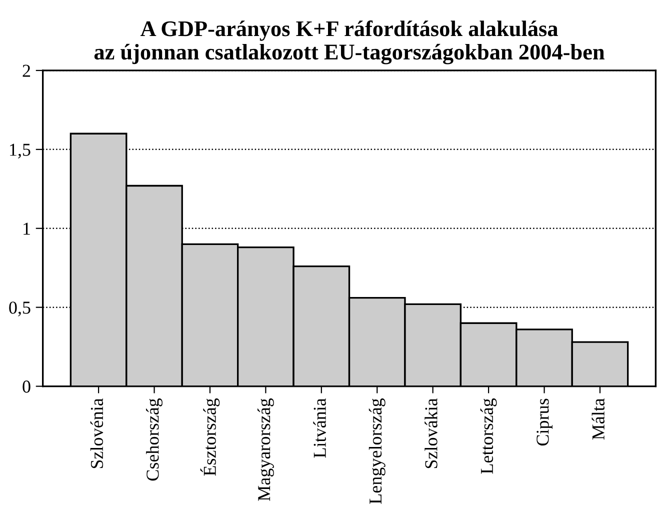  What do you see at coordinates (598, 419) in the screenshot?
I see `x-tick-label: Málta` at bounding box center [598, 419].